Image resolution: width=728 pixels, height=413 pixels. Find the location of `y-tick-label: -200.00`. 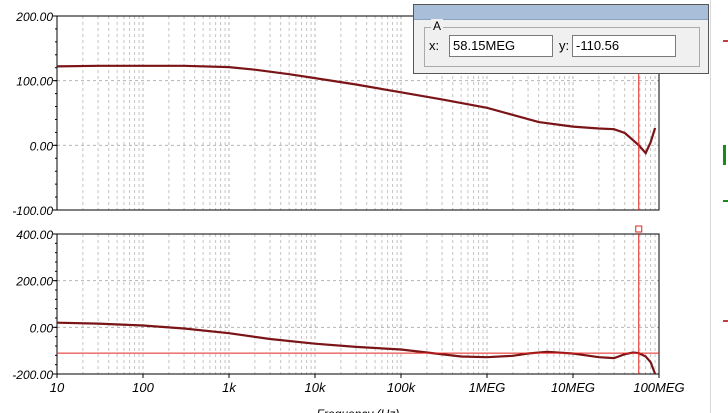

y-tick-label: -200.00 is located at coordinates (32, 375).